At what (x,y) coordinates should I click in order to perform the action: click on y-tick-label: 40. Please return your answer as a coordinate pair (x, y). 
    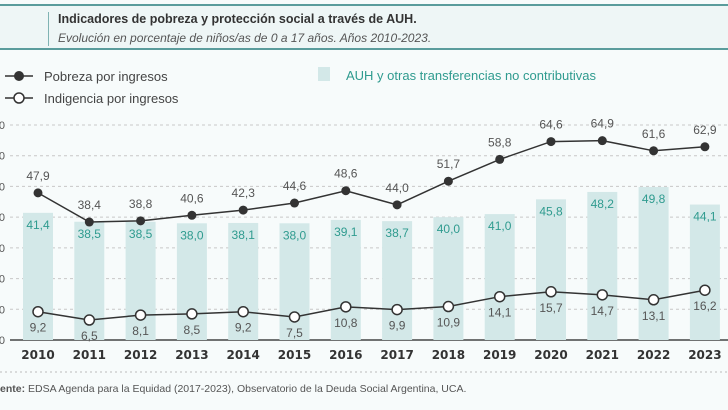
    Looking at the image, I should click on (2, 218).